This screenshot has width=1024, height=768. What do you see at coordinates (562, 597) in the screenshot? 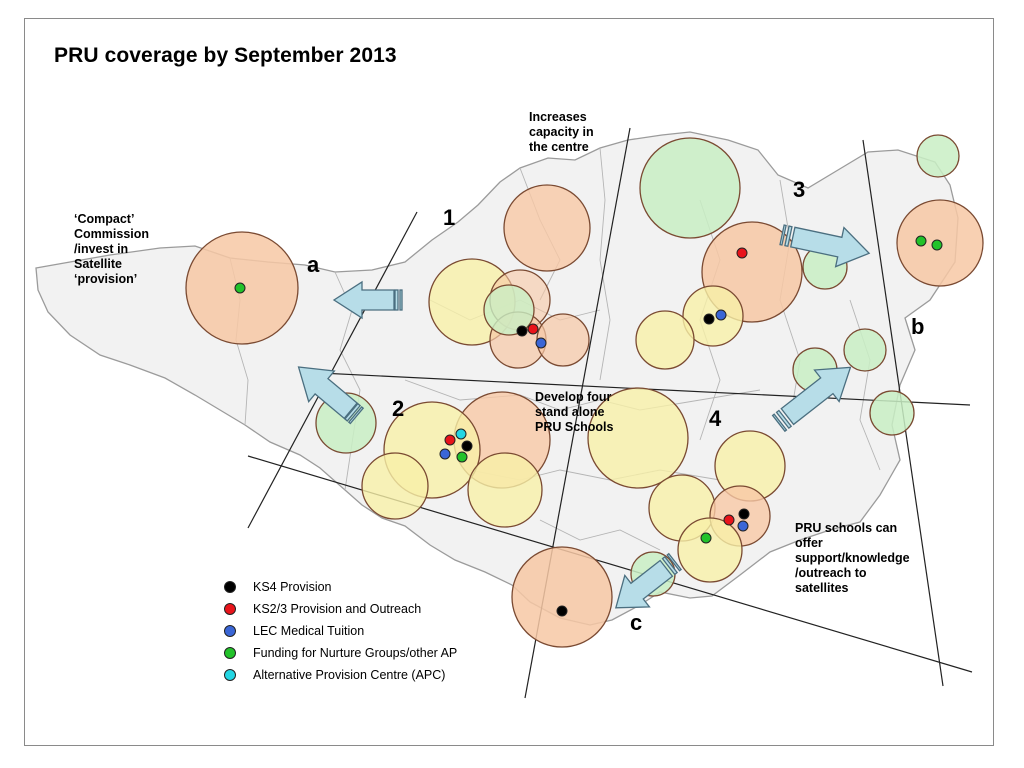
I see `zone-circle-c-orange` at bounding box center [562, 597].